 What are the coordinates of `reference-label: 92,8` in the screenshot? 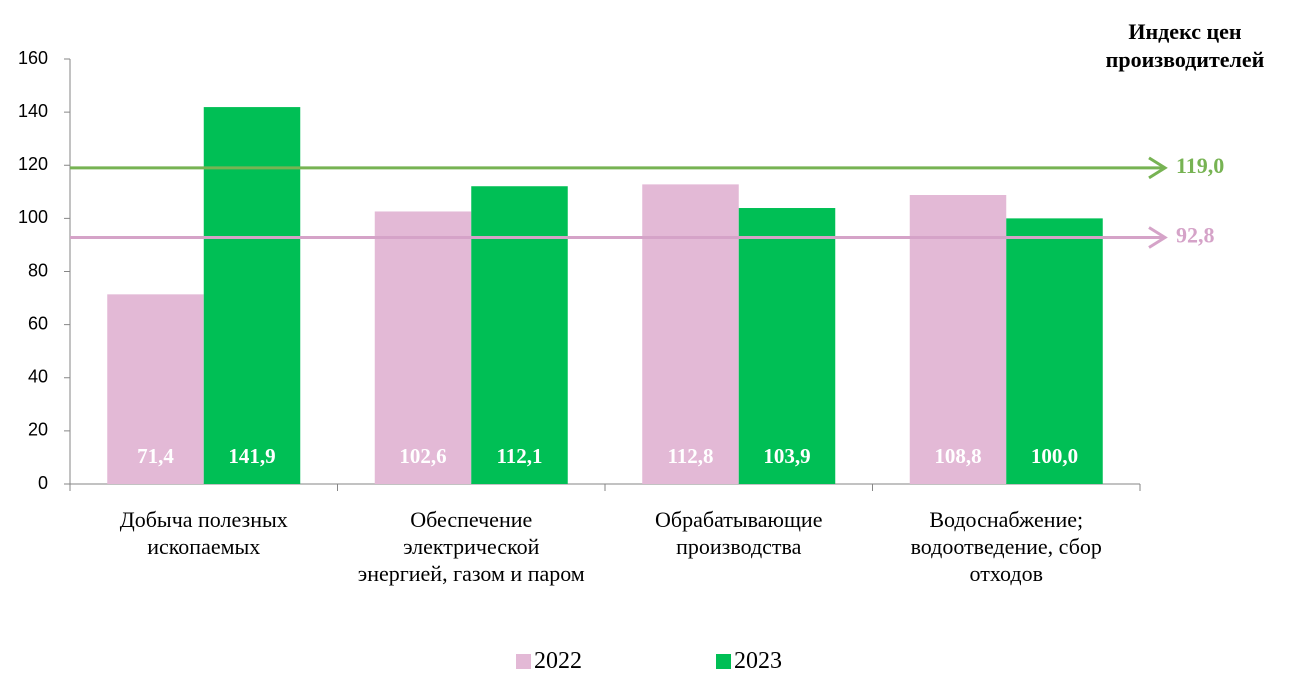 It's located at (1195, 235).